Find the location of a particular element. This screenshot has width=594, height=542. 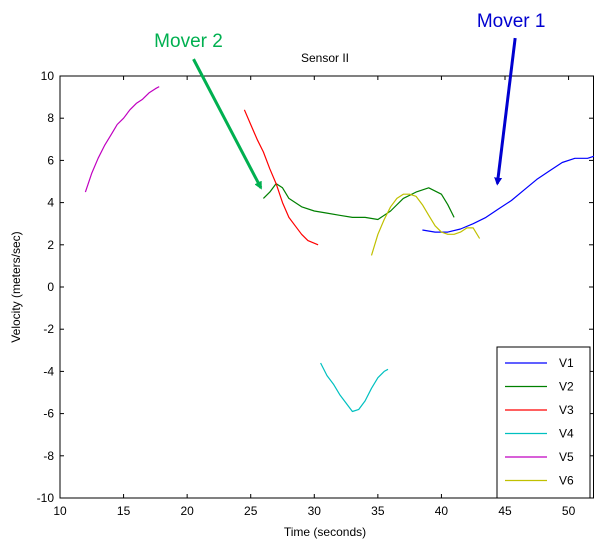

series-line-v1 is located at coordinates (508, 194).